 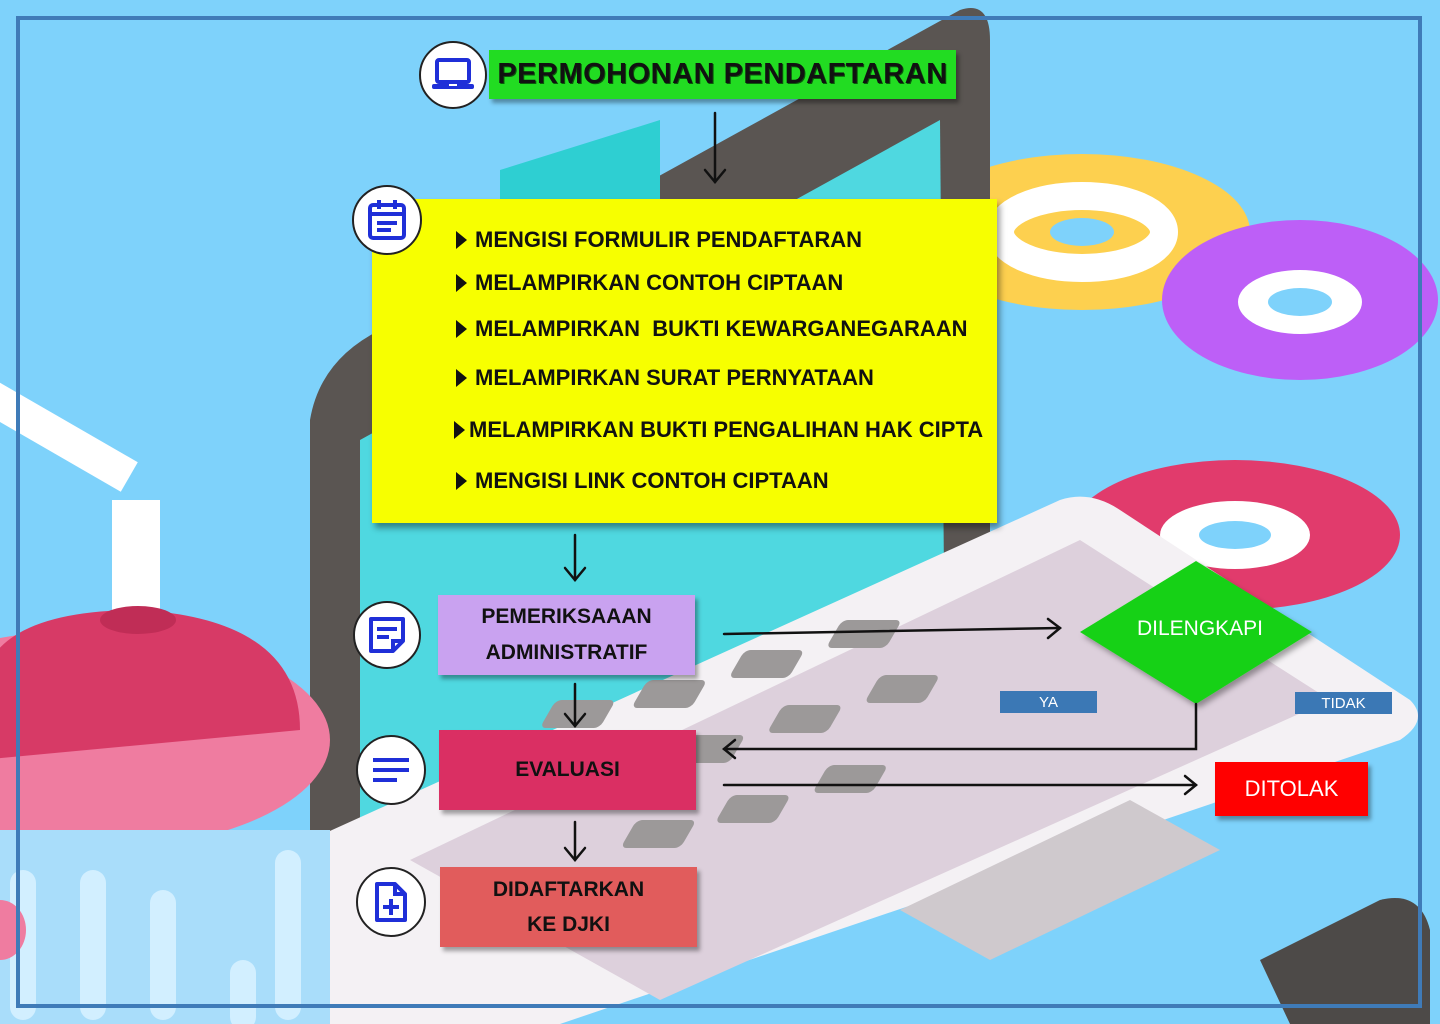 I want to click on requirement-item: MELAMPIRKAN BUKTI PENGALIHAN HAK CIPTA, so click(x=718, y=430).